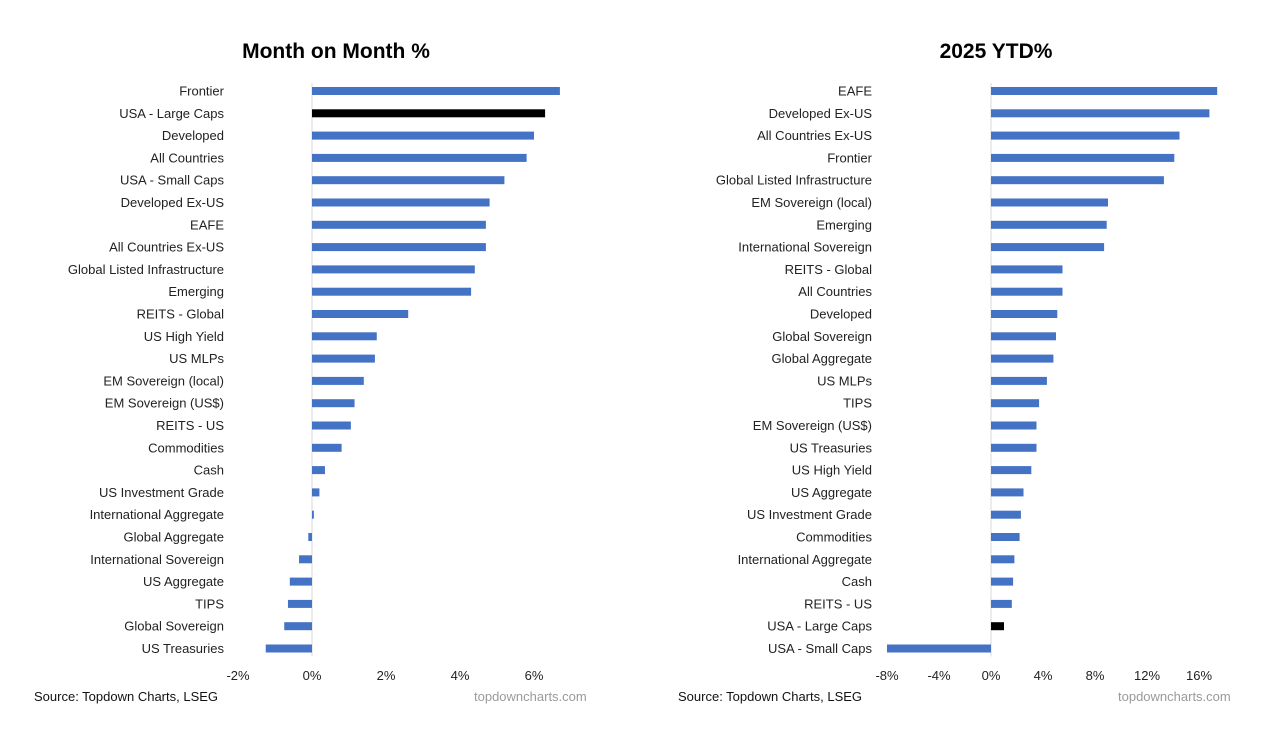 This screenshot has height=732, width=1272. I want to click on x-tick-label: -2%, so click(238, 675).